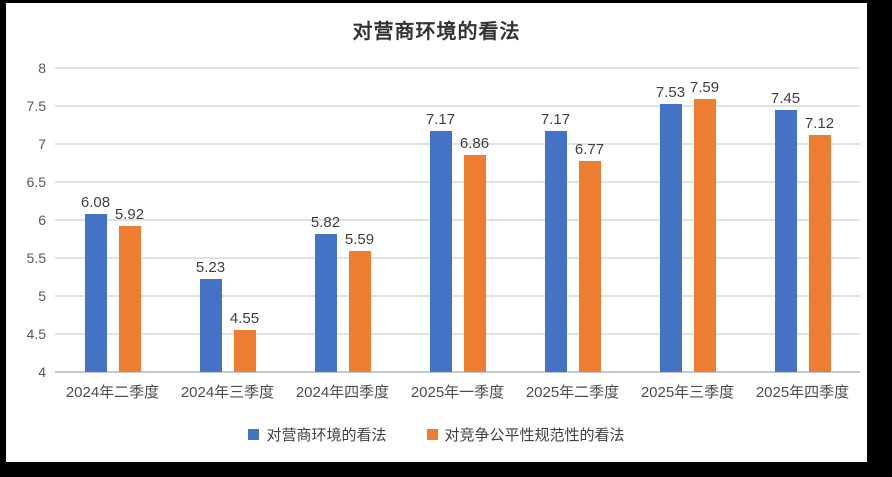  What do you see at coordinates (474, 143) in the screenshot?
I see `bar-value-label: 6.86` at bounding box center [474, 143].